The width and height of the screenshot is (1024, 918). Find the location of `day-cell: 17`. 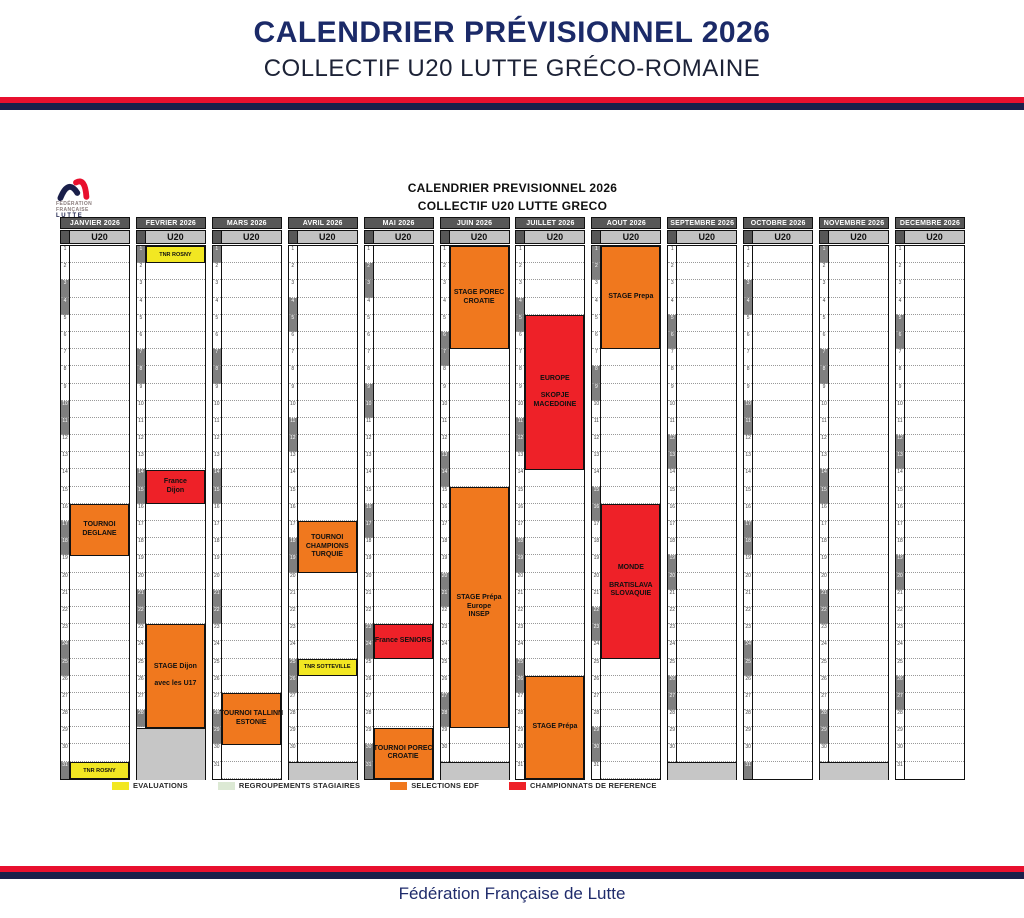

day-cell: 17 is located at coordinates (216, 530).